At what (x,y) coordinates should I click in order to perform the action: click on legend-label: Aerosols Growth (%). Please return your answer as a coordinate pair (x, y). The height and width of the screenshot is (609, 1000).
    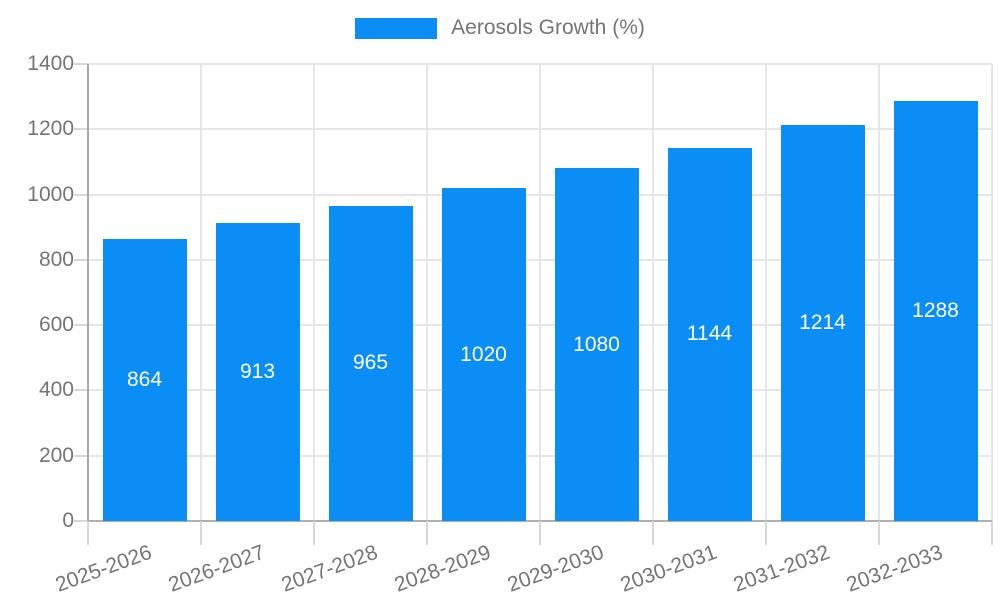
    Looking at the image, I should click on (548, 27).